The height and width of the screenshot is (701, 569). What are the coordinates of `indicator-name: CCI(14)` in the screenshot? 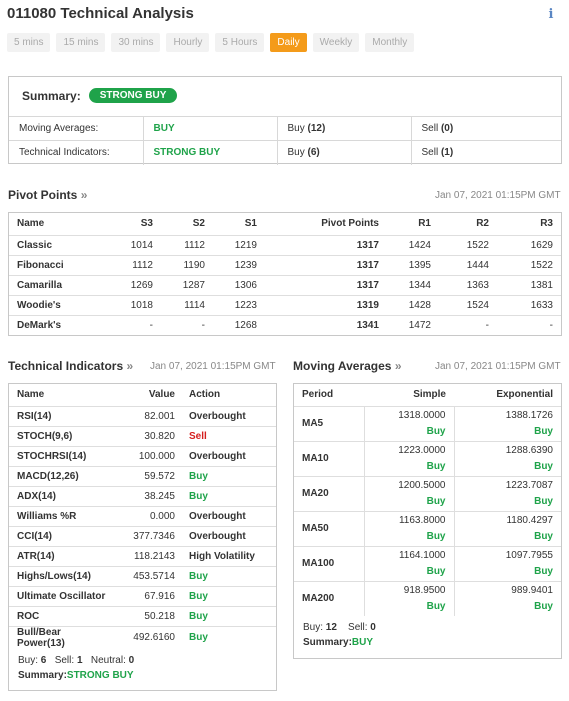 It's located at (63, 535).